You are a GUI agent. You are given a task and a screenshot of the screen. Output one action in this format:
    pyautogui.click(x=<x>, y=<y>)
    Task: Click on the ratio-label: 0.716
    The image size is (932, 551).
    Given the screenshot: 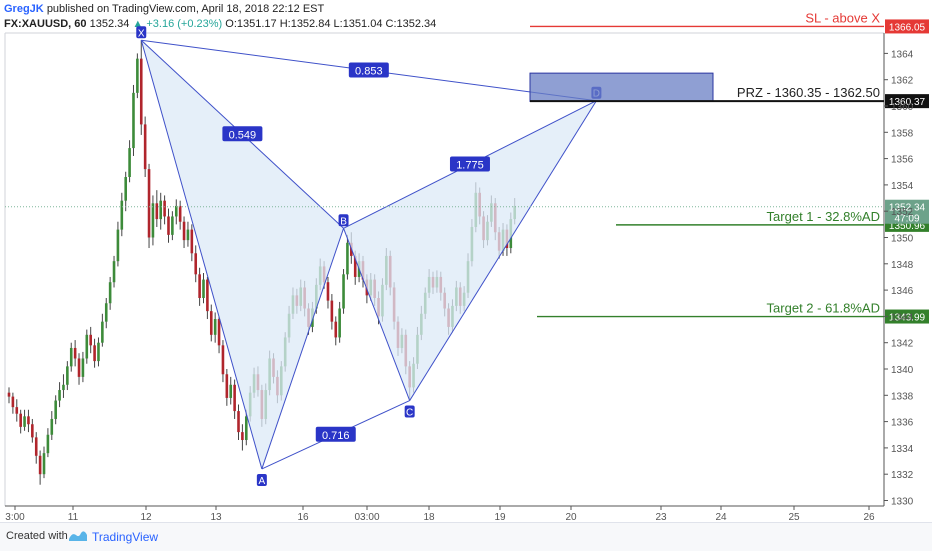 What is the action you would take?
    pyautogui.click(x=336, y=436)
    